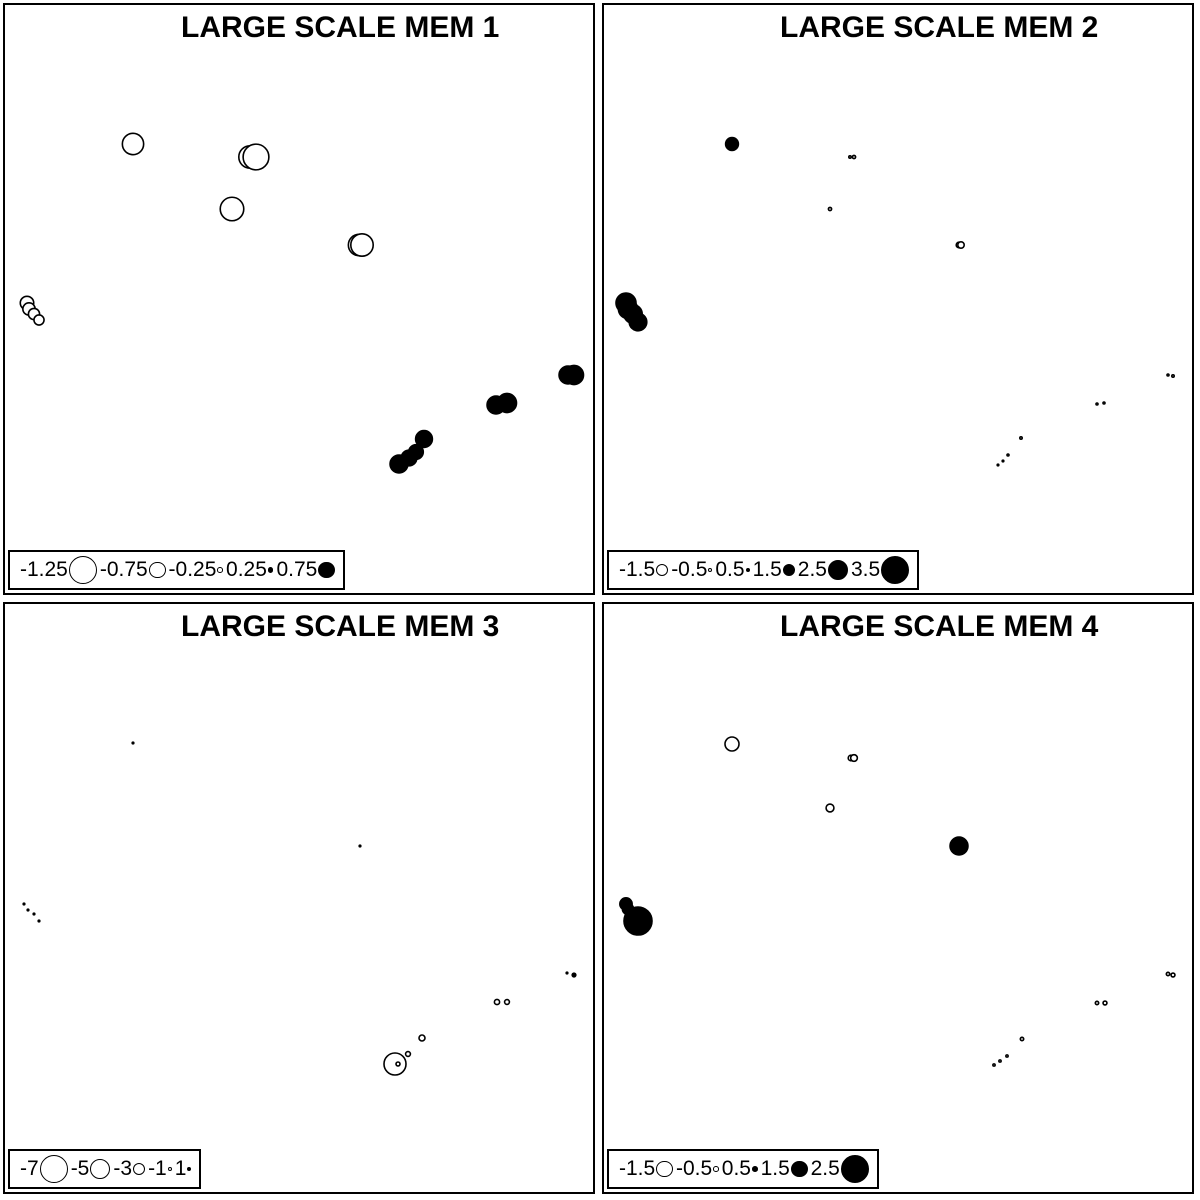 The height and width of the screenshot is (1200, 1200). I want to click on legend-label: -5, so click(80, 1168).